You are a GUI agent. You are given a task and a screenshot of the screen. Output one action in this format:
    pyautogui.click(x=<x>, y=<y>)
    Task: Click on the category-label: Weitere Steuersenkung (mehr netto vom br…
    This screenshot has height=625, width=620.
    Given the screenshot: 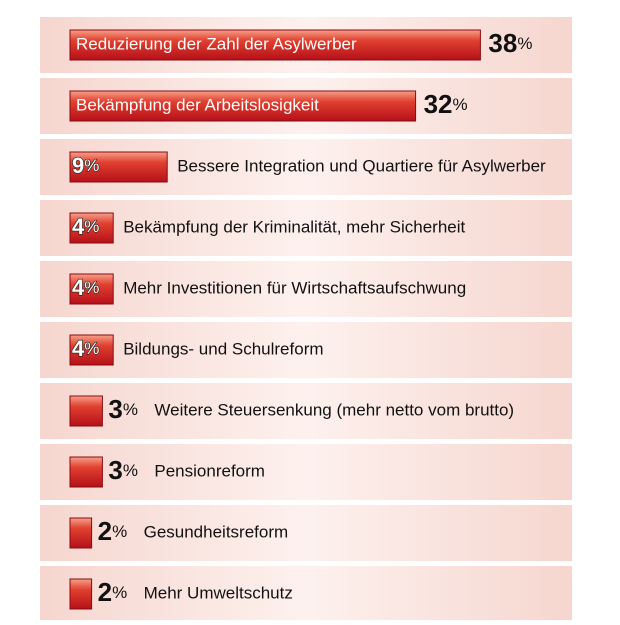 What is the action you would take?
    pyautogui.click(x=334, y=409)
    